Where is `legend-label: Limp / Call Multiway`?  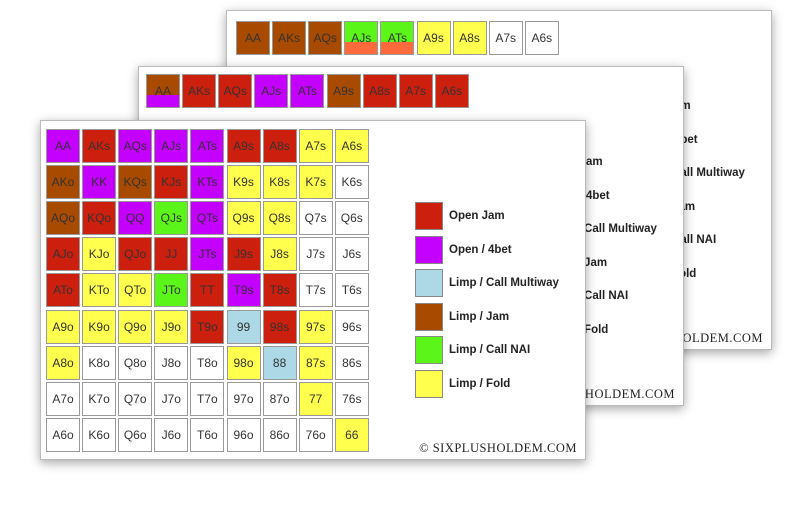 legend-label: Limp / Call Multiway is located at coordinates (504, 283).